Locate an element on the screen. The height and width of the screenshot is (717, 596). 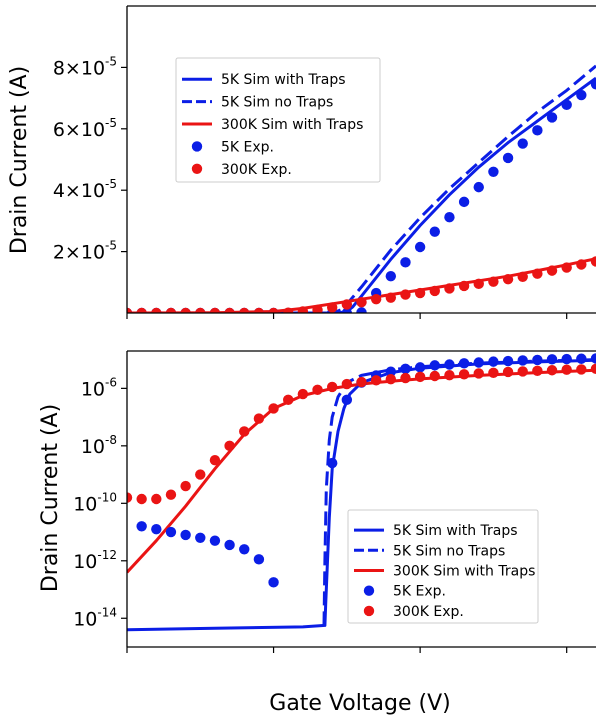
y-tick-label: 10-10 is located at coordinates (95, 502).